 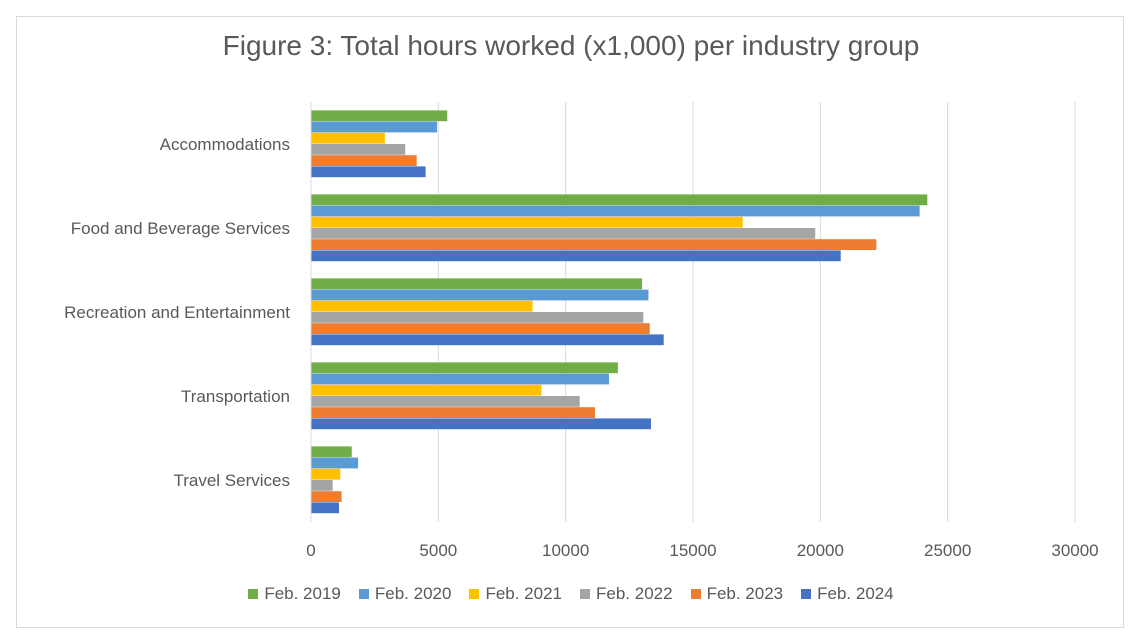 What do you see at coordinates (225, 144) in the screenshot?
I see `category-label: Accommodations` at bounding box center [225, 144].